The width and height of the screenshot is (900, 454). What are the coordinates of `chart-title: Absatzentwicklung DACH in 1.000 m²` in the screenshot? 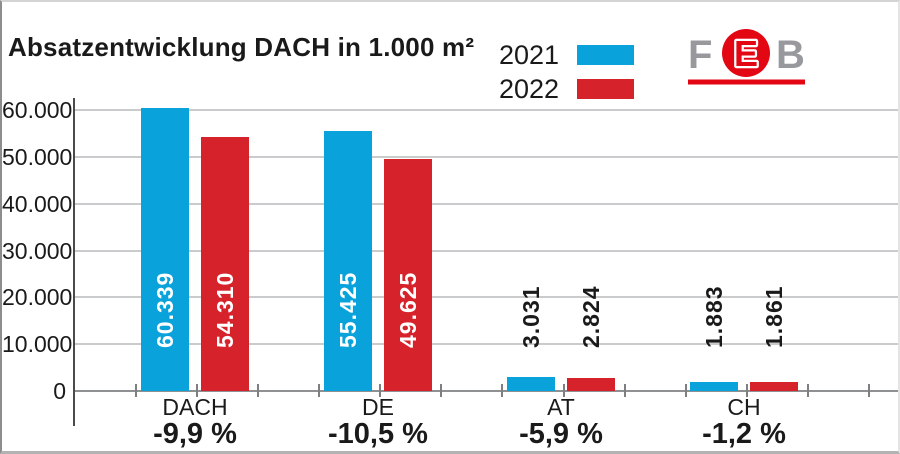 It's located at (241, 47).